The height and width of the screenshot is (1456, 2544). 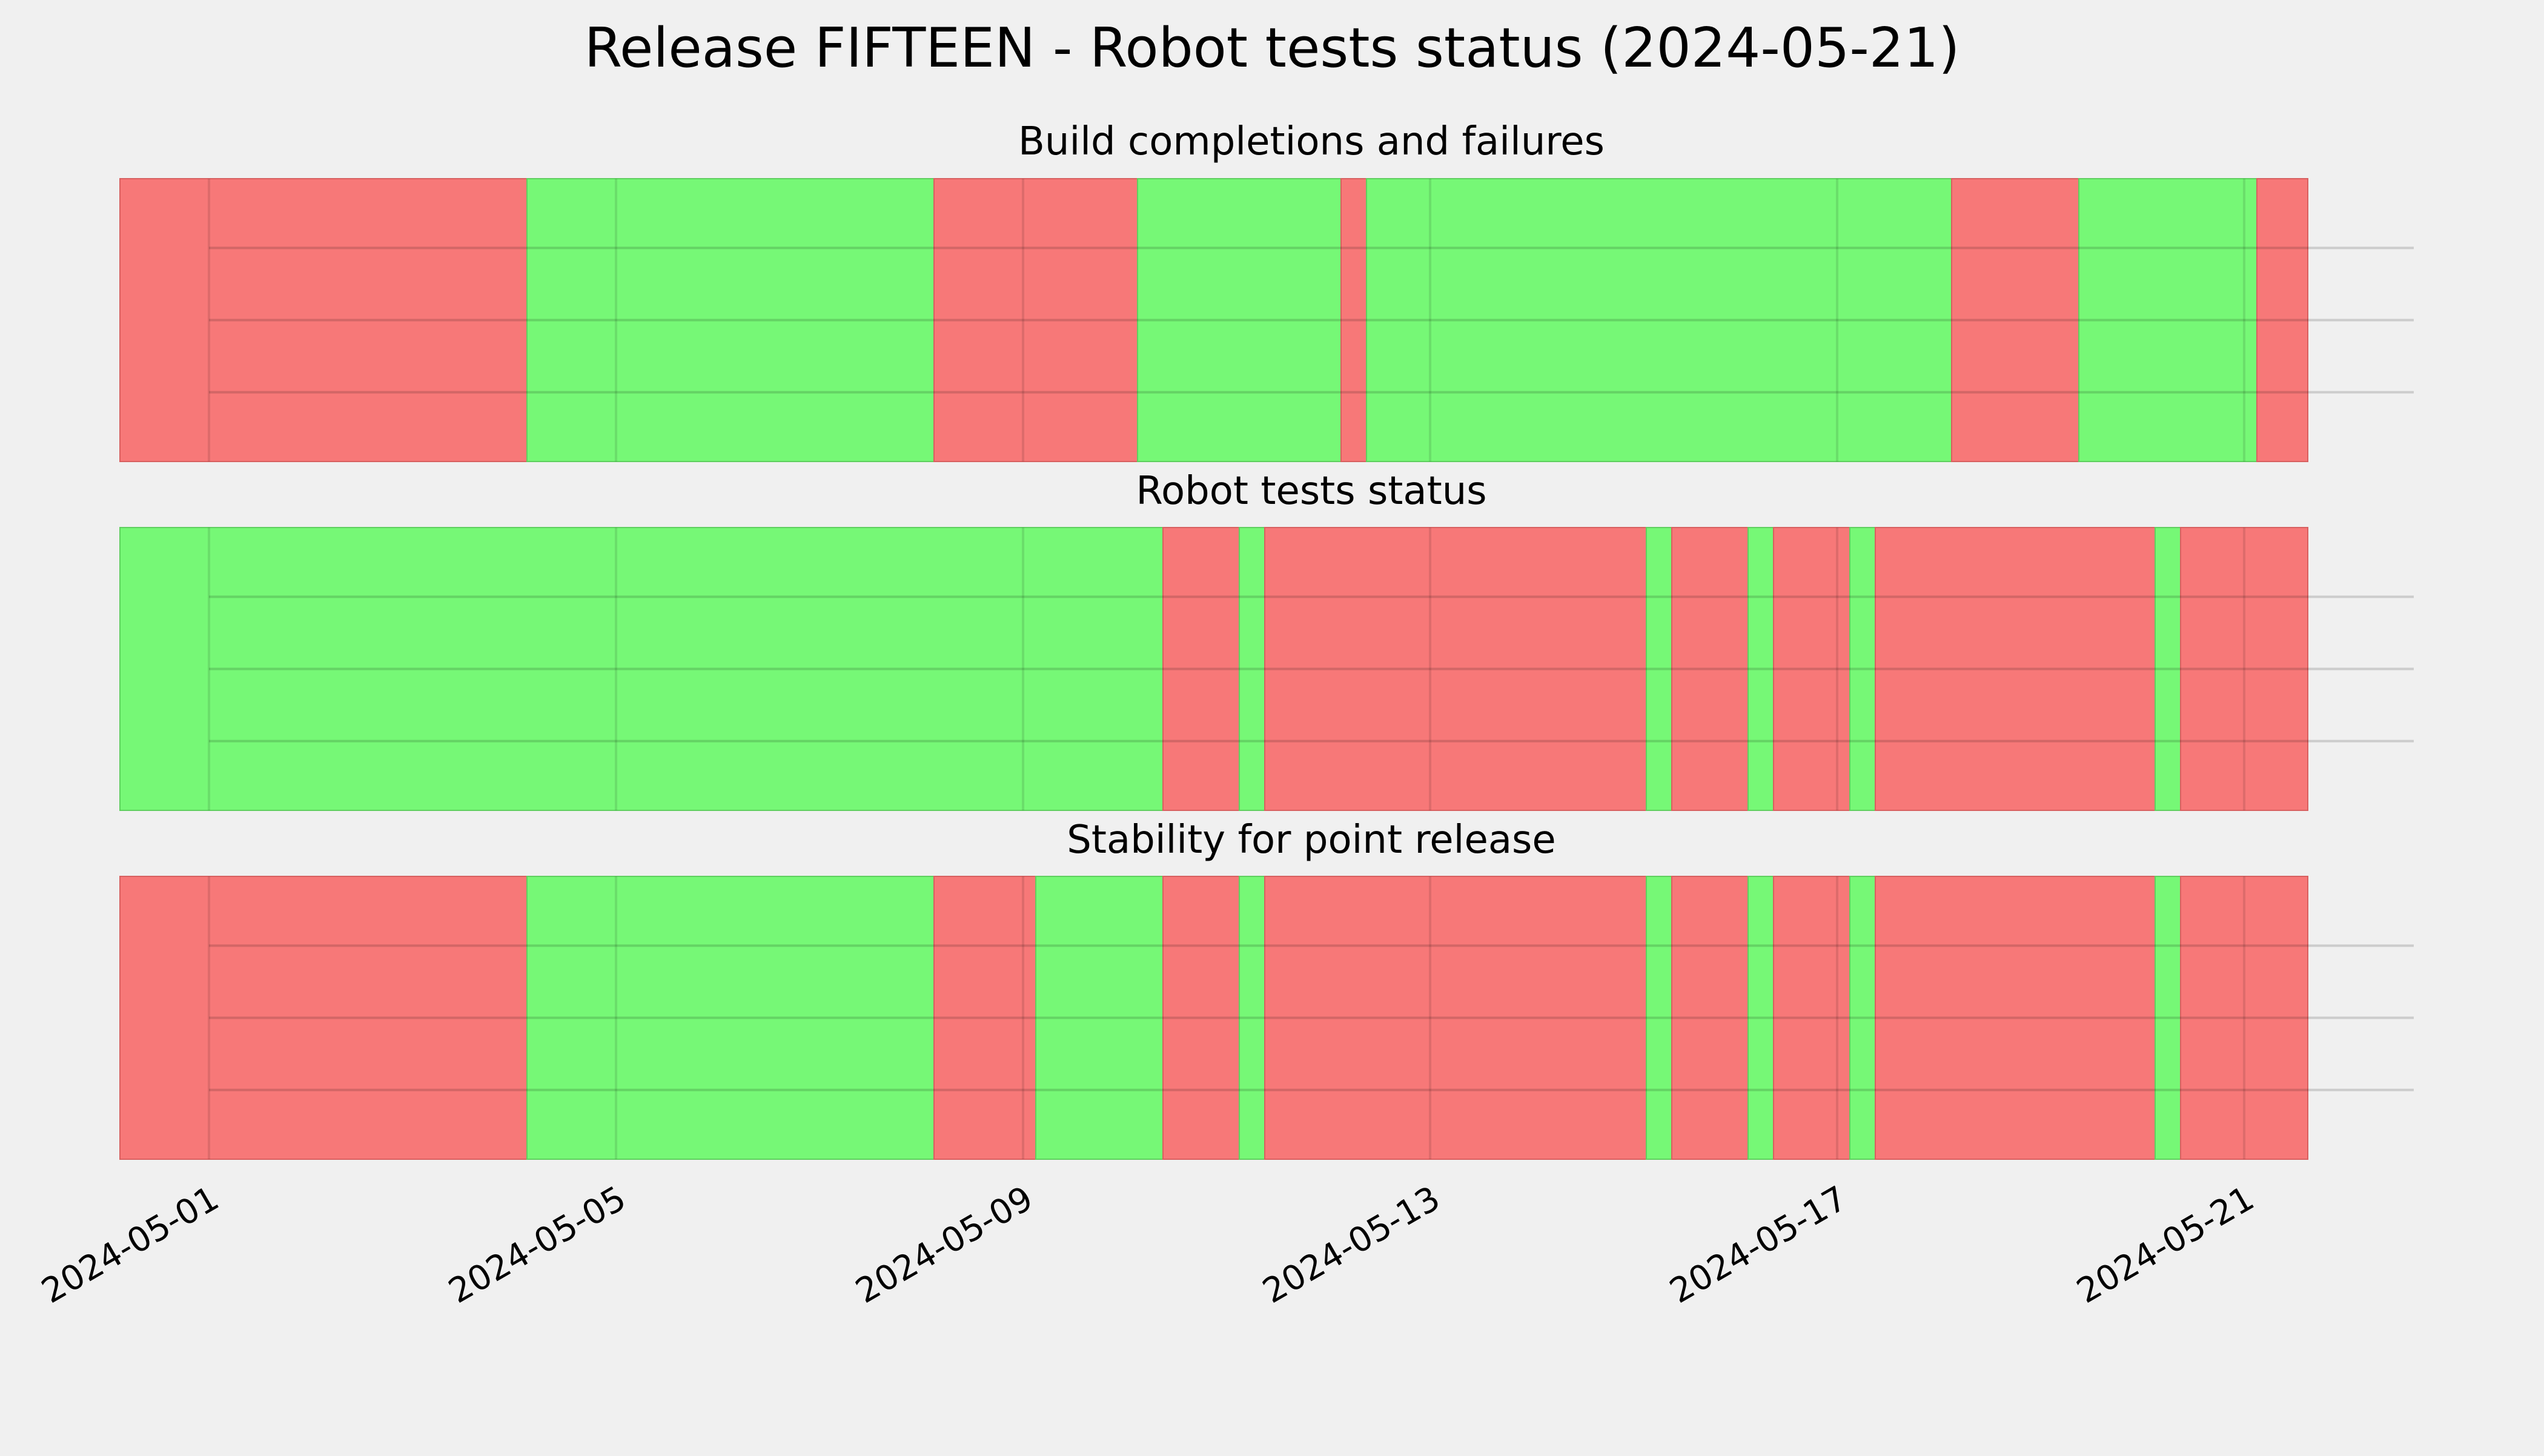 I want to click on panel-title: Build completions and failures, so click(x=1311, y=141).